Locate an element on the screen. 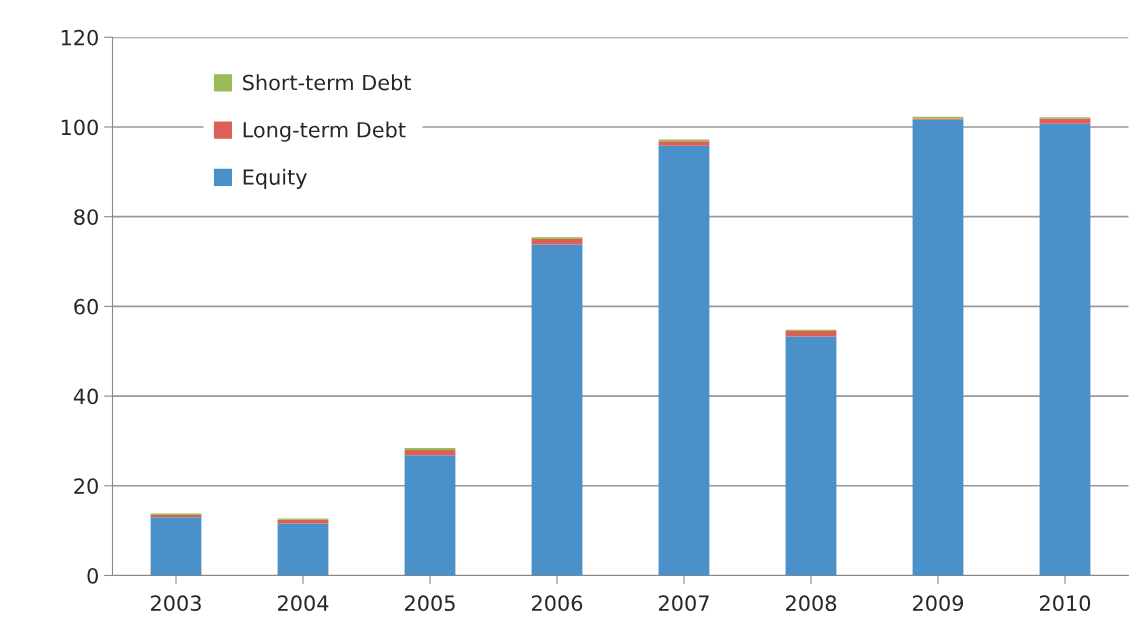 The image size is (1148, 643). legend-label: Equity is located at coordinates (275, 178).